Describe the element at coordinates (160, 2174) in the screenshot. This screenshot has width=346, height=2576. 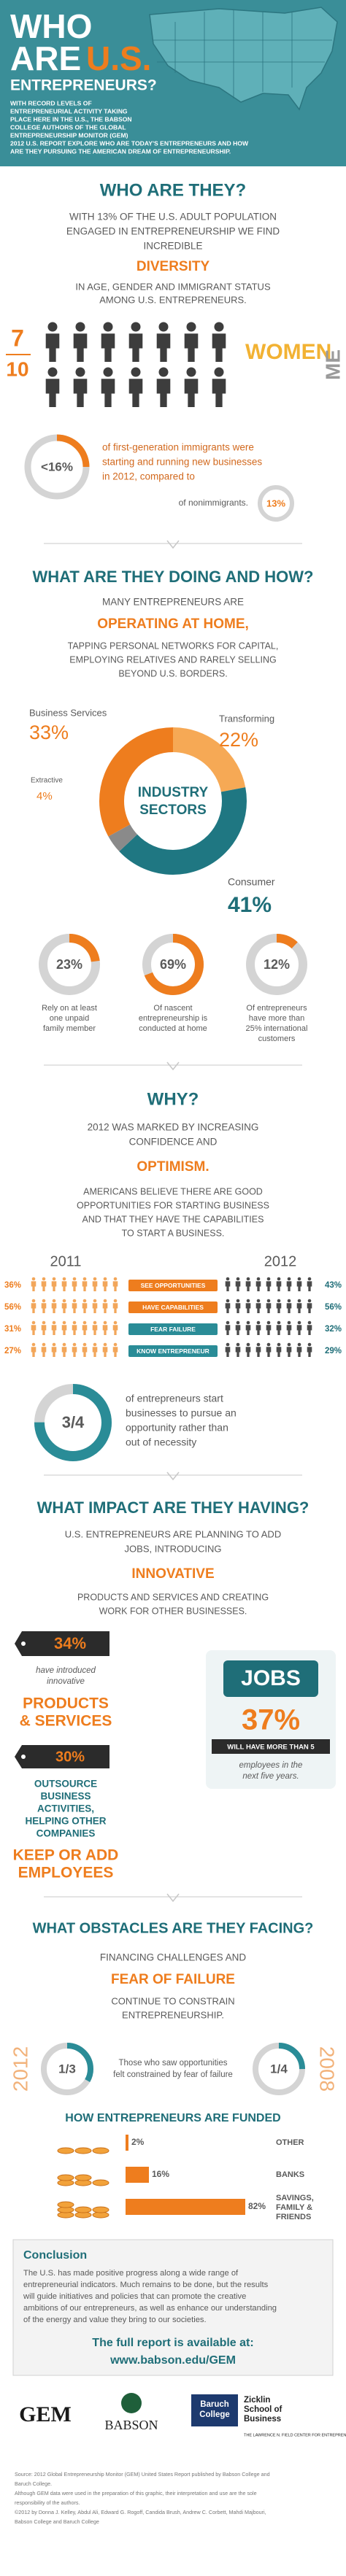
I see `funding-value: 16%` at that location.